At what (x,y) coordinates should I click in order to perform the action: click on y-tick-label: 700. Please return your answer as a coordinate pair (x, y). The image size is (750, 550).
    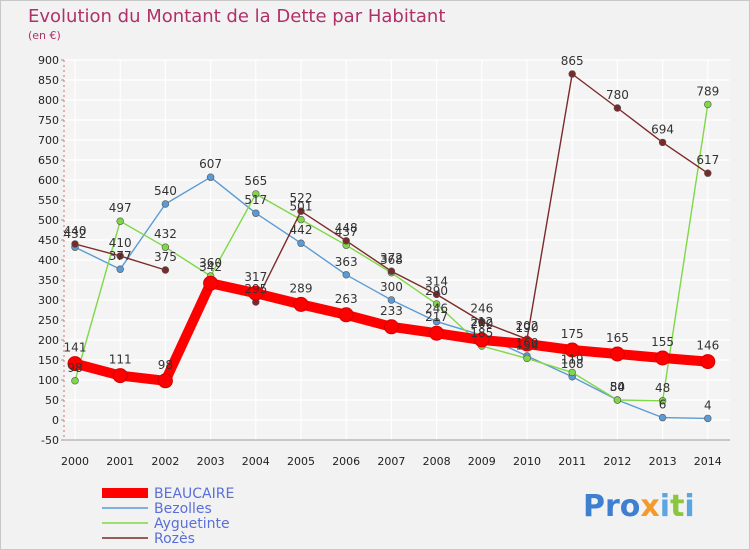
    Looking at the image, I should click on (48, 140).